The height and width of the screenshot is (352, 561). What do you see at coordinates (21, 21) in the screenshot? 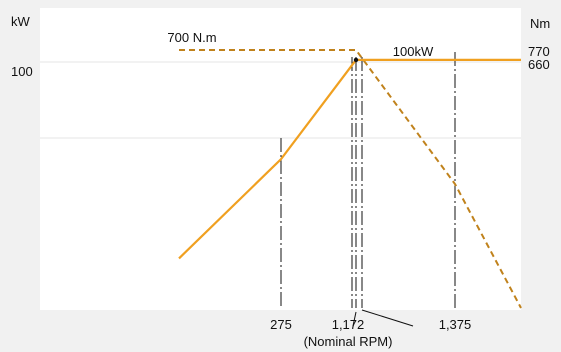
I see `y-left-label: kW` at bounding box center [21, 21].